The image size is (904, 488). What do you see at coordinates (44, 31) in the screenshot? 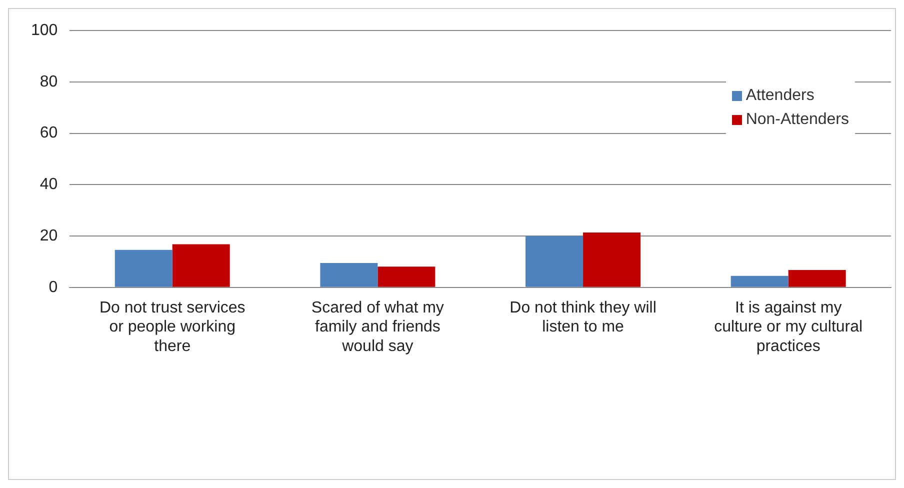
I see `y-tick-label: 100` at bounding box center [44, 31].